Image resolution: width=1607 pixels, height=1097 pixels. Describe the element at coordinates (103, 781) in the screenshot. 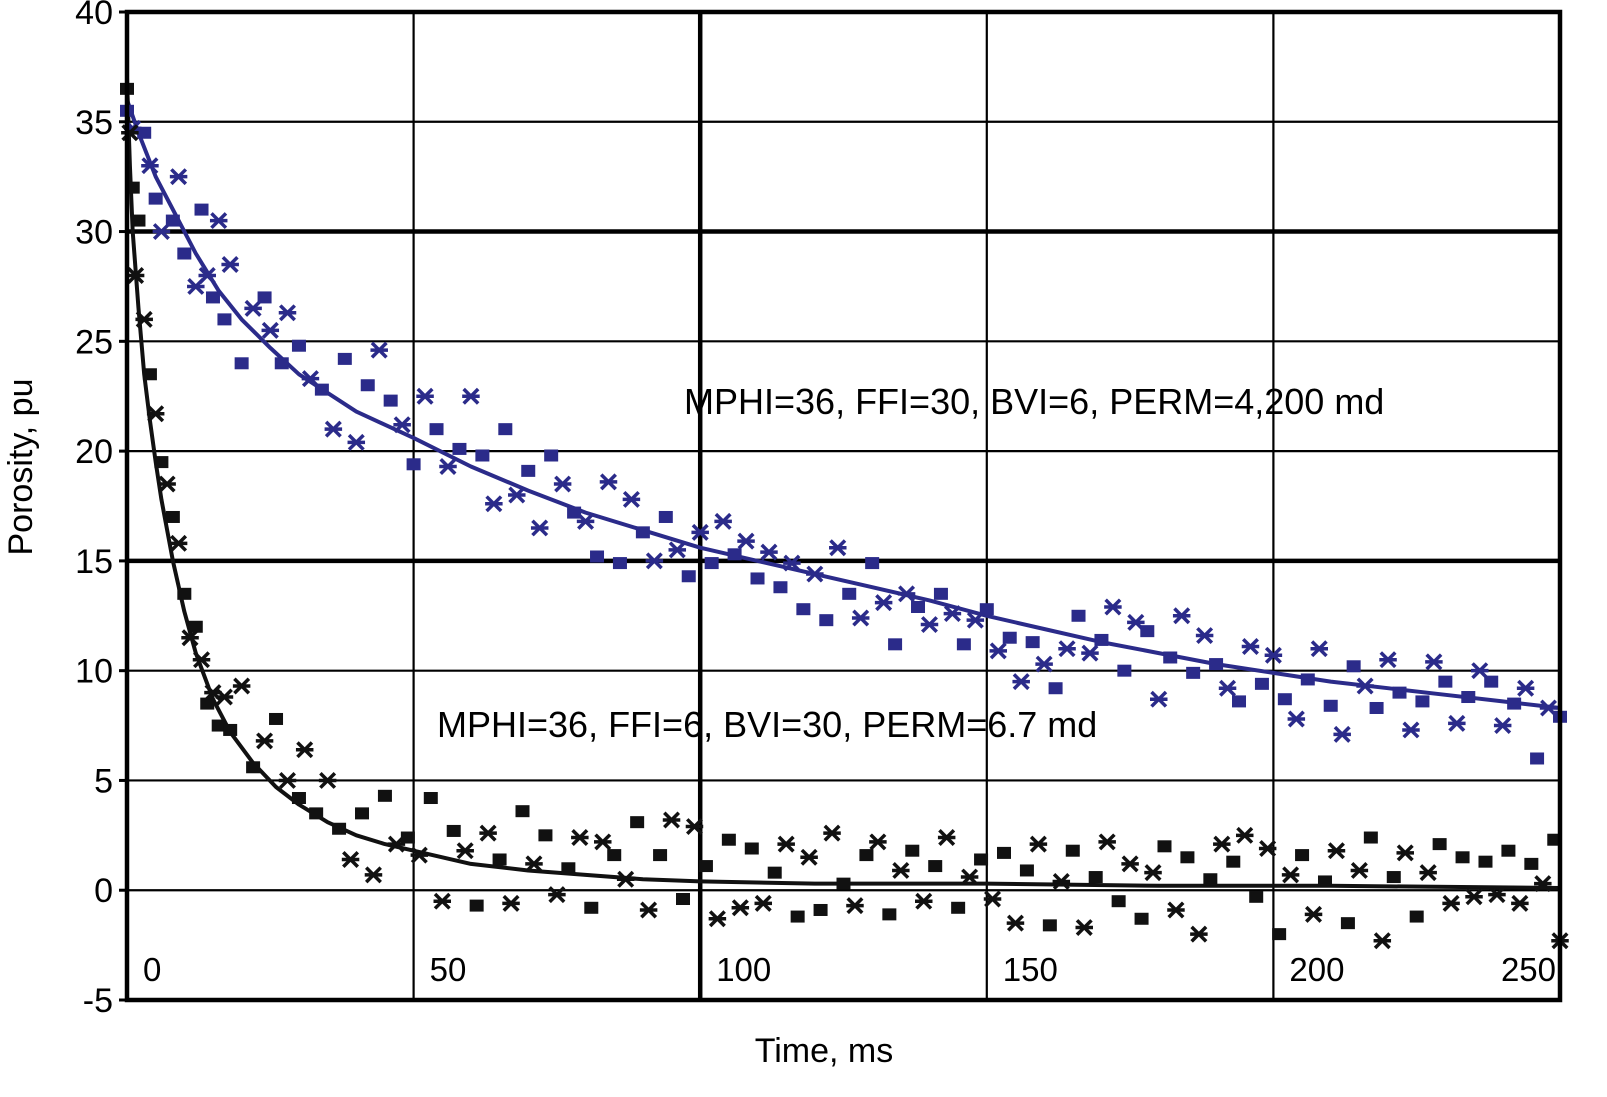

I see `y-tick-label-7: 5` at that location.